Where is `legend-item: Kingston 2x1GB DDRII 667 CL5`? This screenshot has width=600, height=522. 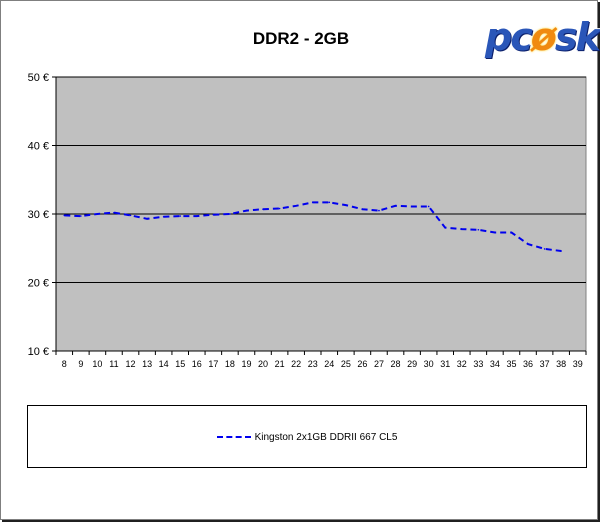
legend-item: Kingston 2x1GB DDRII 667 CL5 is located at coordinates (307, 437).